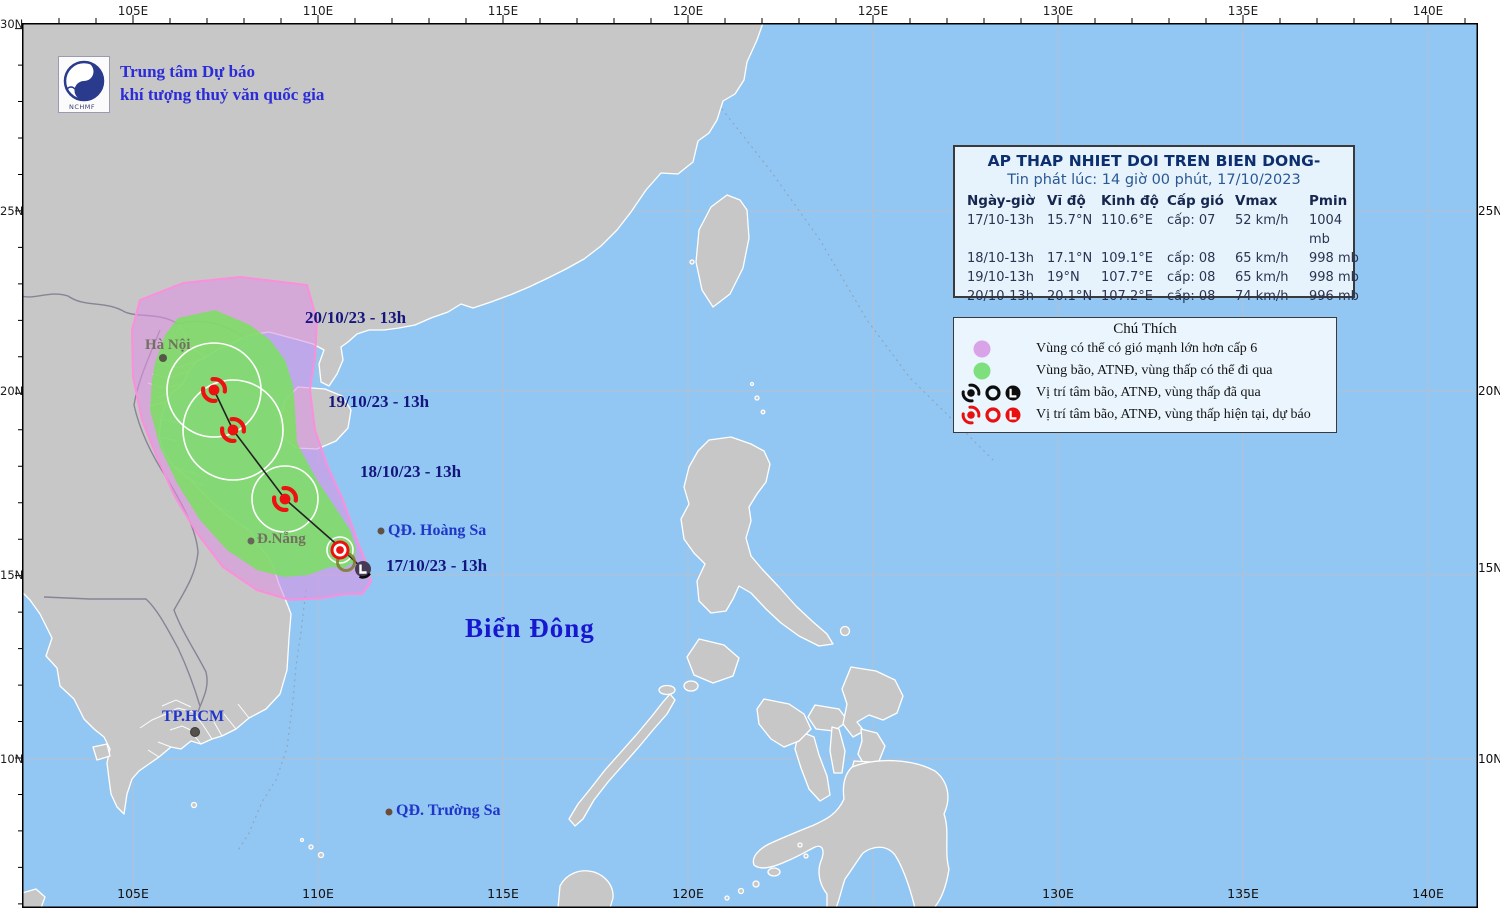 Image resolution: width=1500 pixels, height=908 pixels. Describe the element at coordinates (1127, 296) in the screenshot. I see `cell: 107.2°E` at that location.